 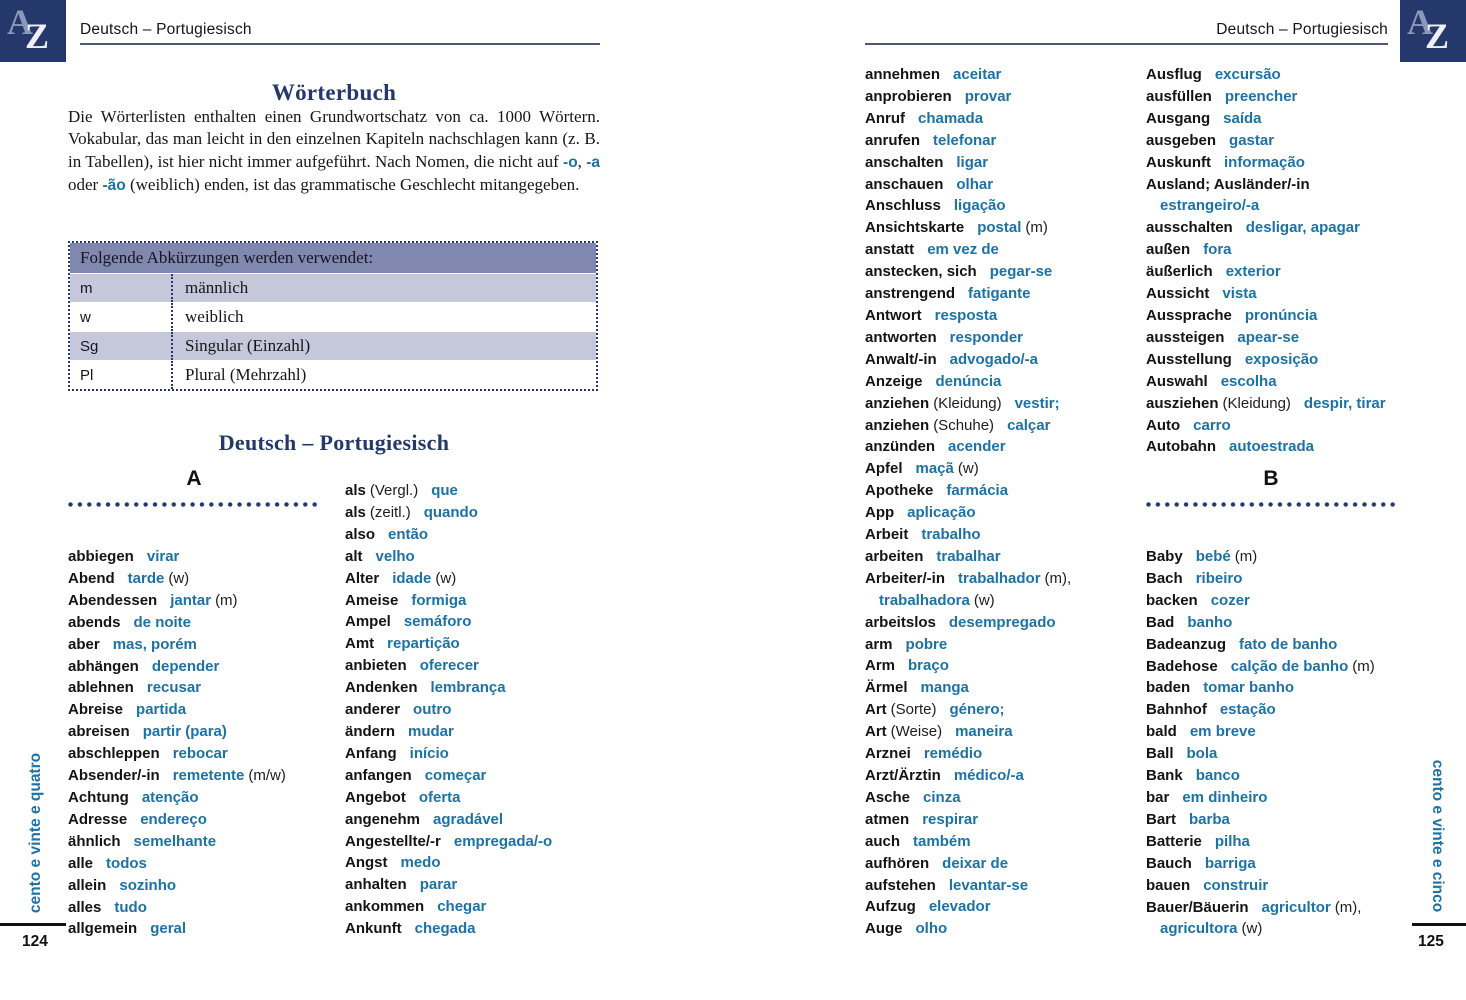 I want to click on portuguese-translation: barriga, so click(x=1230, y=863).